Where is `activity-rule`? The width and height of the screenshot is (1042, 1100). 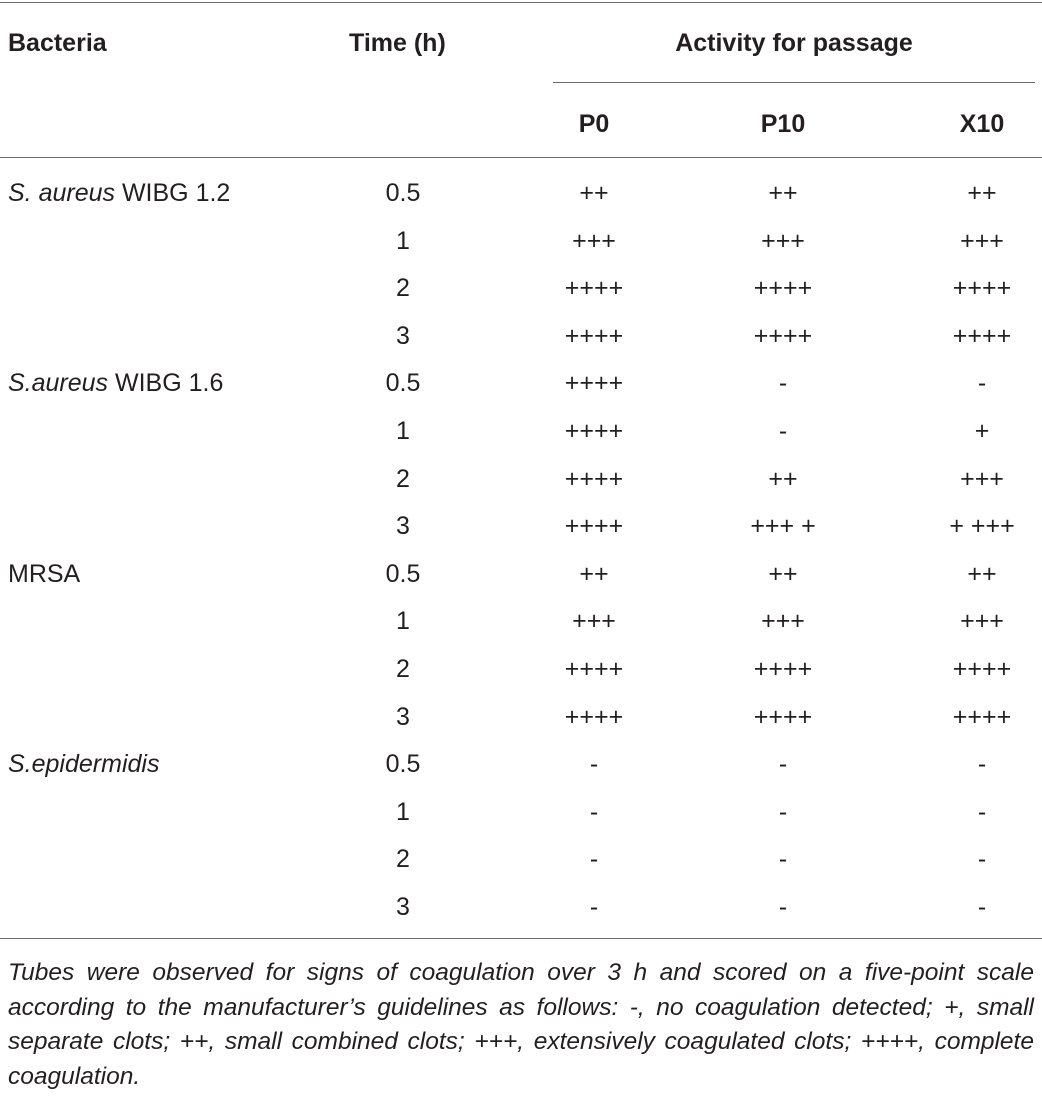
activity-rule is located at coordinates (794, 82).